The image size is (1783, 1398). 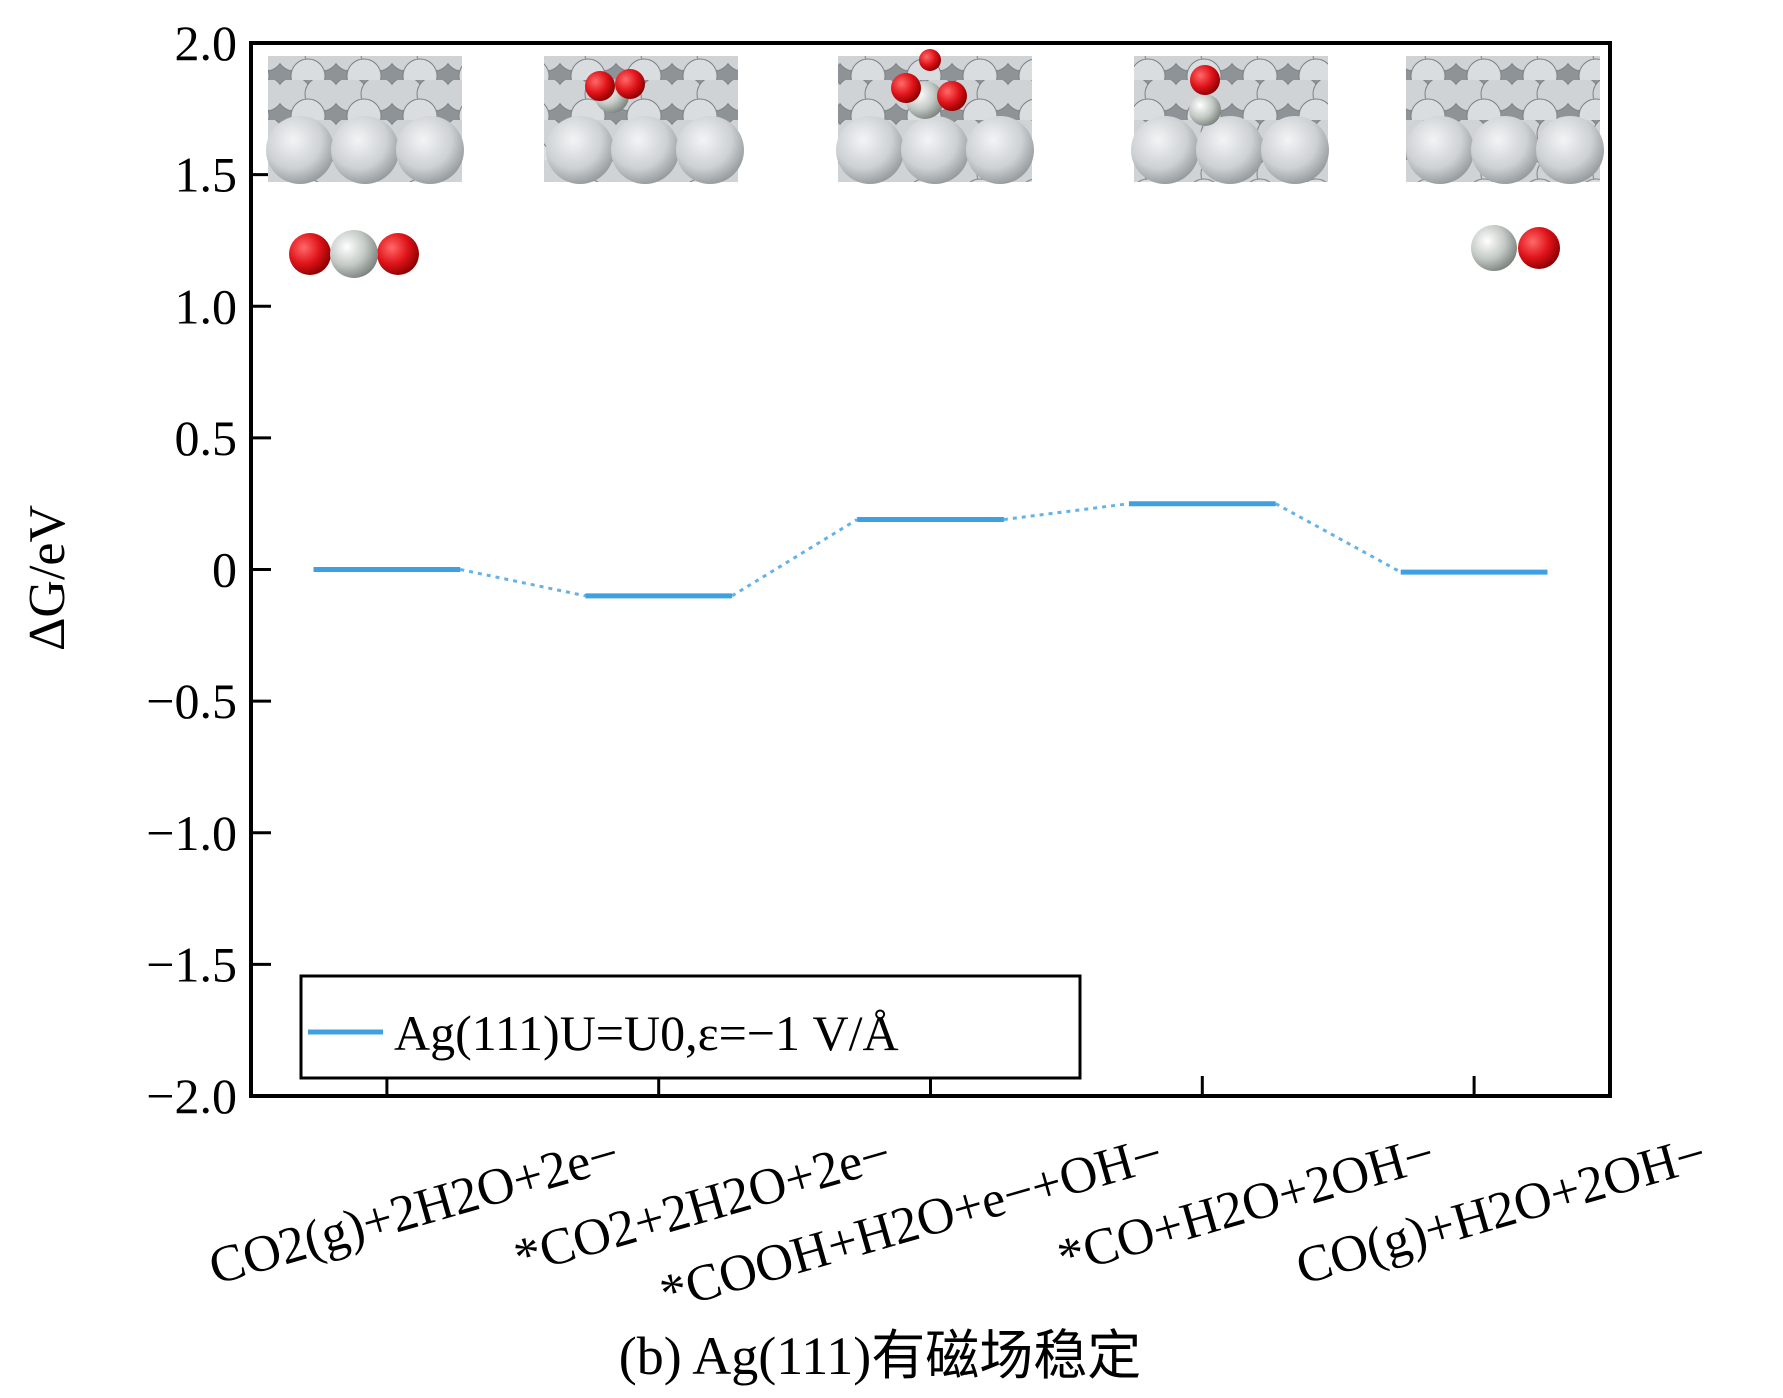 I want to click on y-axis-label: ΔG/eV, so click(x=47, y=578).